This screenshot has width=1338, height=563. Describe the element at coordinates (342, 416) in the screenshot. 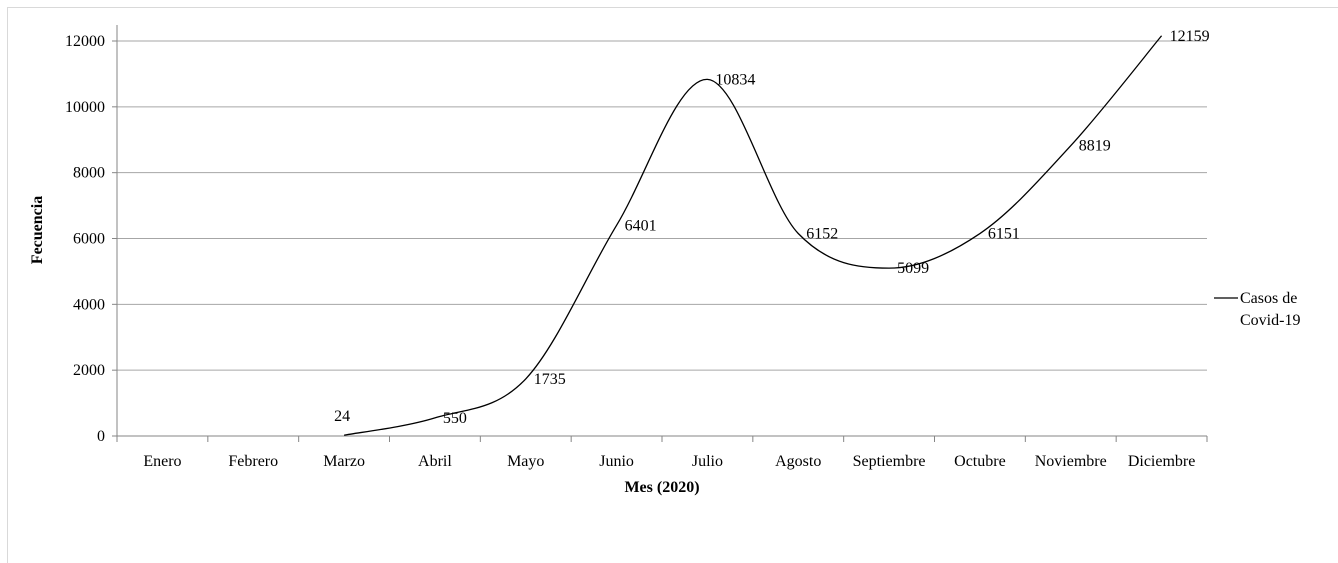

I see `data-label: 24` at that location.